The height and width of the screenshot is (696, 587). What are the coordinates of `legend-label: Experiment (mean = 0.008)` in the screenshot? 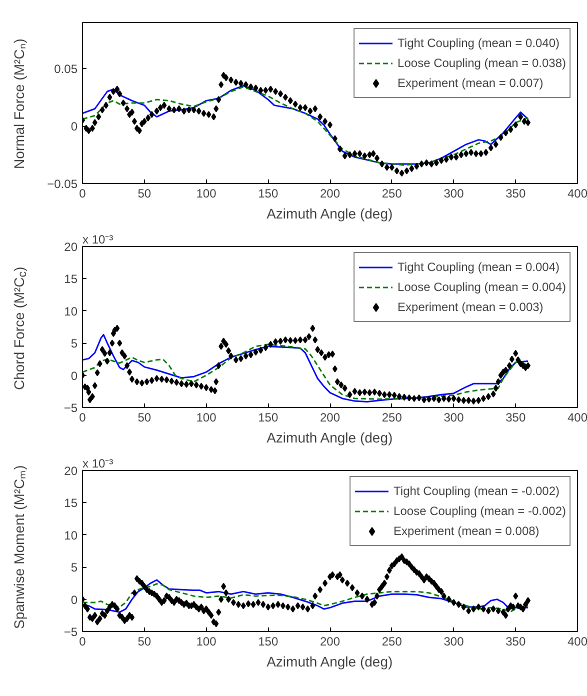 It's located at (467, 531).